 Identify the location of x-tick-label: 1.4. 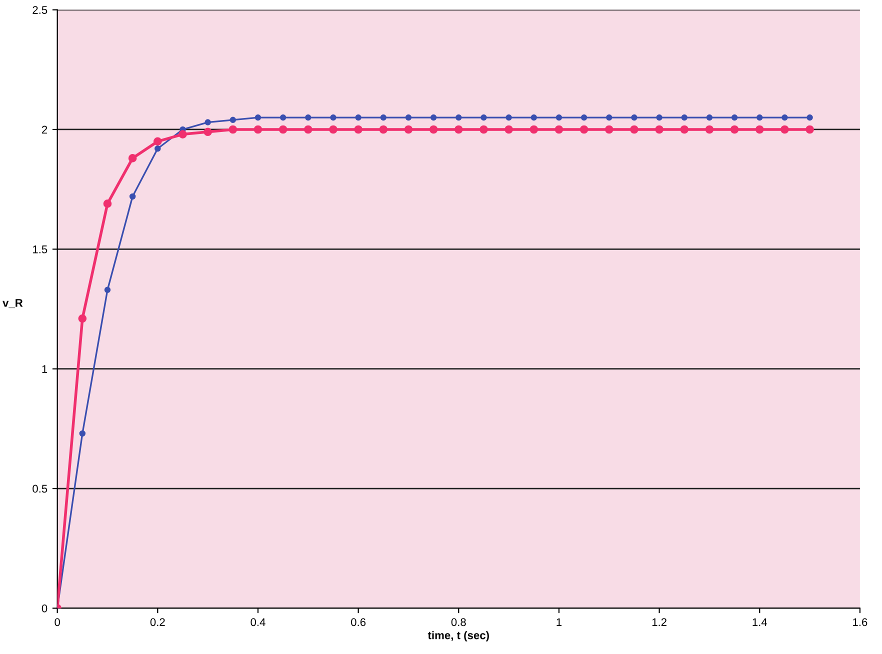
(760, 622).